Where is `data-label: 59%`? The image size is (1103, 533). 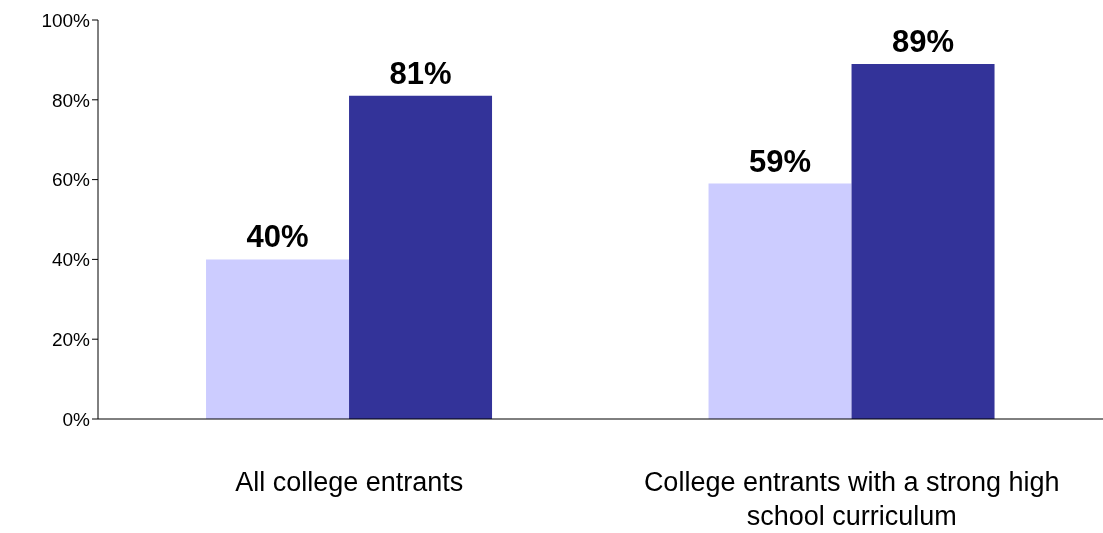 data-label: 59% is located at coordinates (780, 161).